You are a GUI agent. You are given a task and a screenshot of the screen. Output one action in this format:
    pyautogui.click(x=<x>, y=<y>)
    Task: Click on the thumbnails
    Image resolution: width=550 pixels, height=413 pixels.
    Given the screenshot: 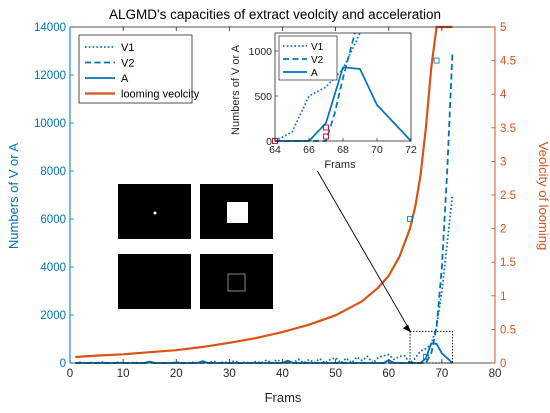 What is the action you would take?
    pyautogui.click(x=195, y=246)
    